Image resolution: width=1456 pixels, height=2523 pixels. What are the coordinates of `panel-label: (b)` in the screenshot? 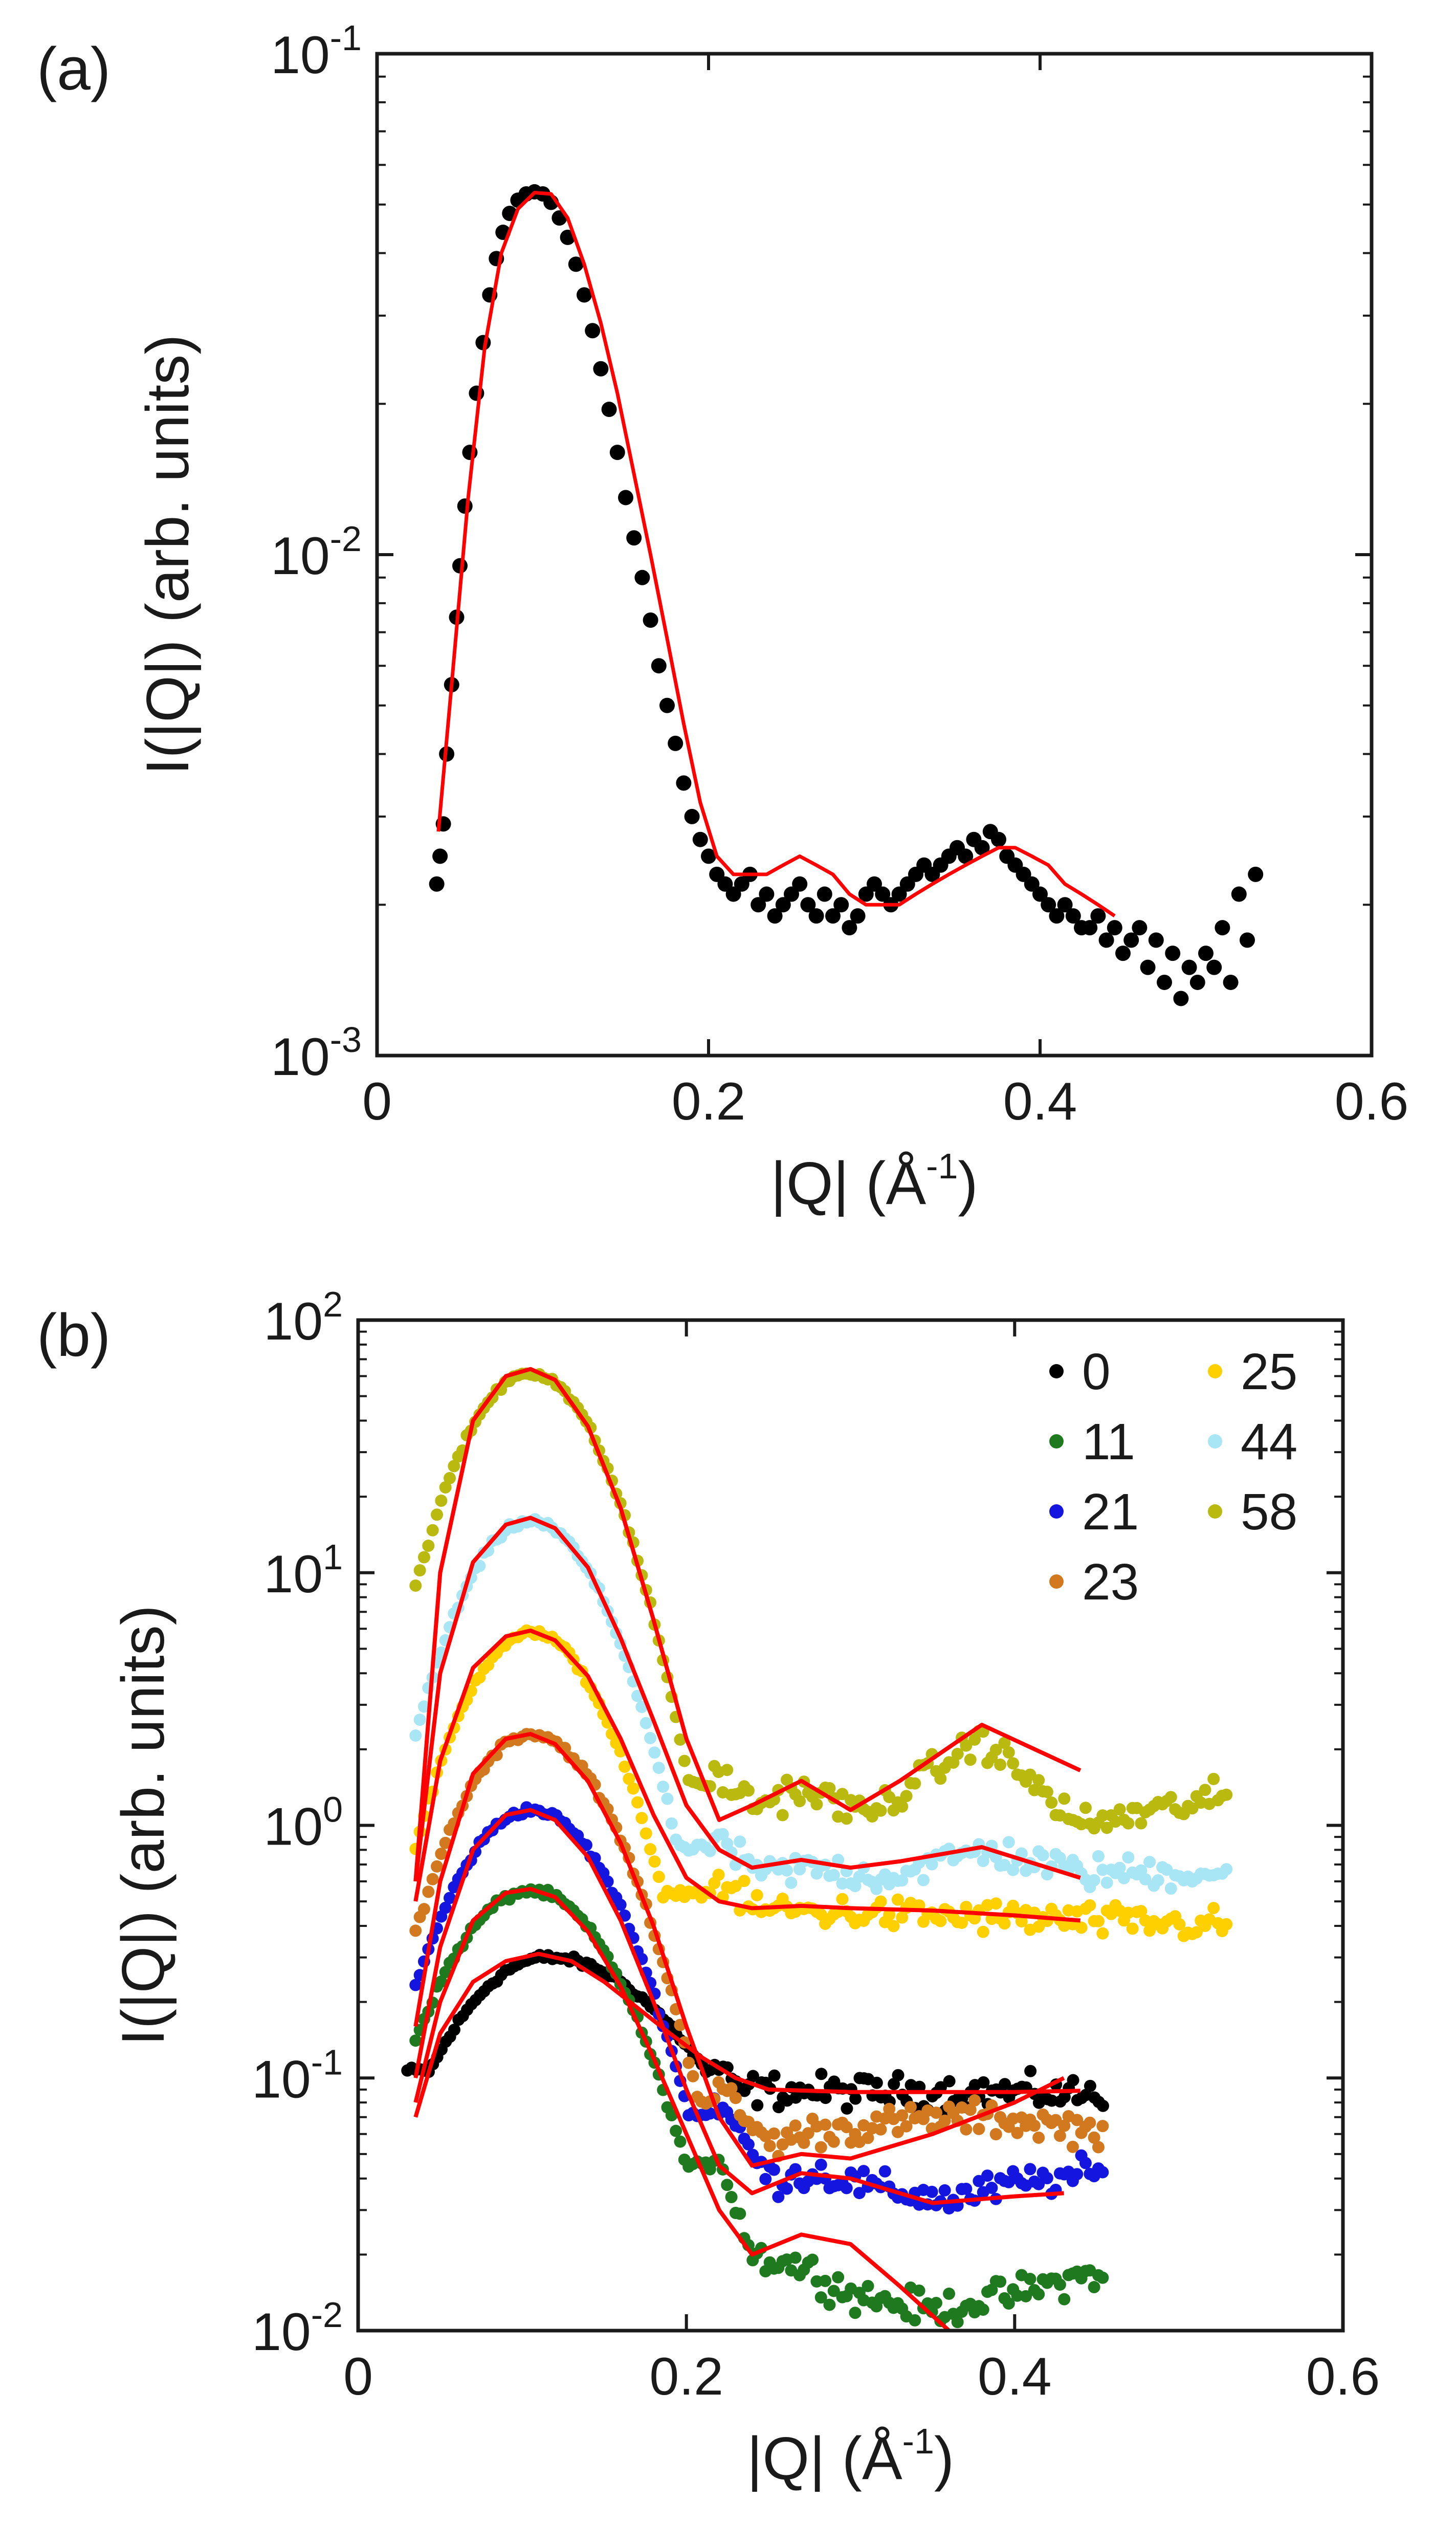 It's located at (74, 1335).